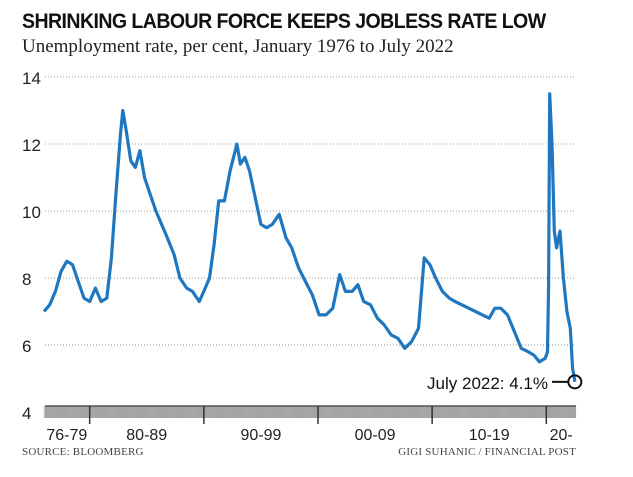 The image size is (633, 477). What do you see at coordinates (26, 346) in the screenshot?
I see `y-tick-label: 6` at bounding box center [26, 346].